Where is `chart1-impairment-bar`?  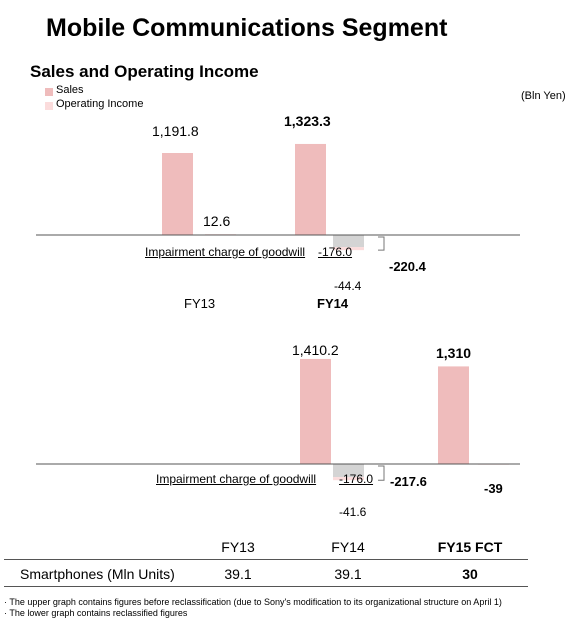
chart1-impairment-bar is located at coordinates (348, 241).